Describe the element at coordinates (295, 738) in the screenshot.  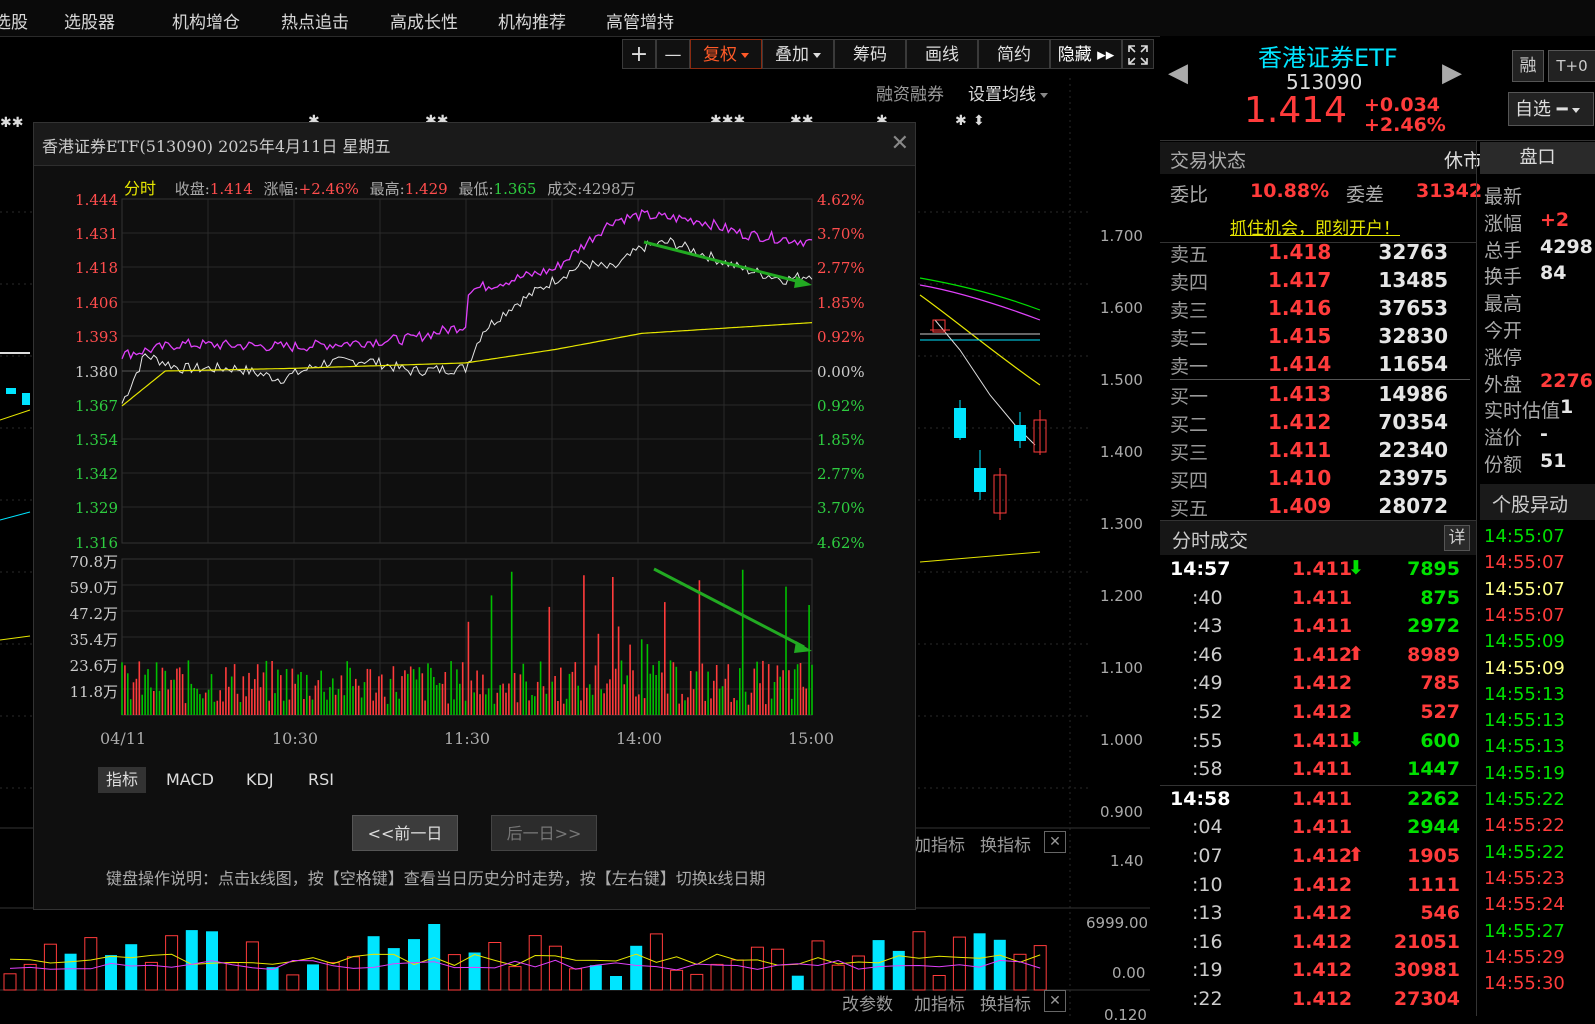
I see `time-tick: 10:30` at that location.